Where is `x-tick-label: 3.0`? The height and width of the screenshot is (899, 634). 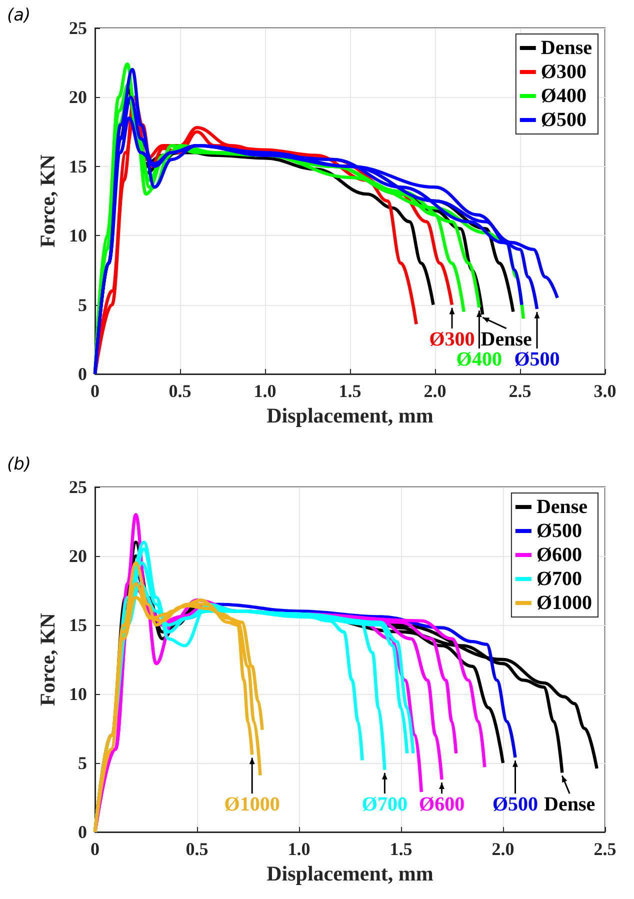
x-tick-label: 3.0 is located at coordinates (605, 391).